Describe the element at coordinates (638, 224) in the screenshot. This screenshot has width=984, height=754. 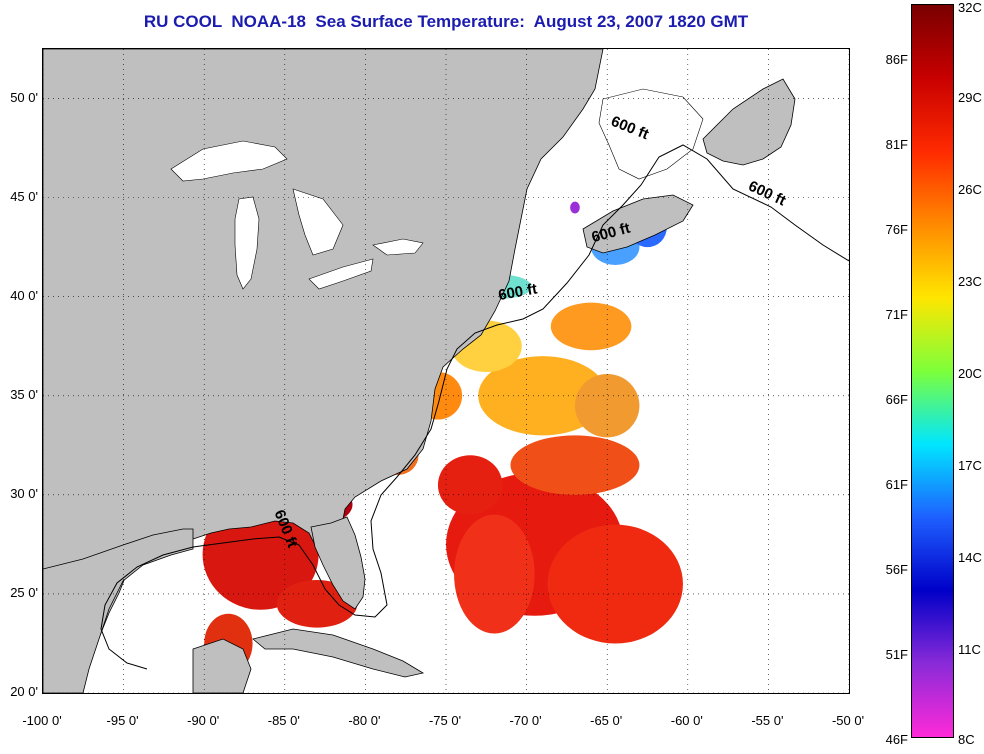
I see `nova-scotia` at that location.